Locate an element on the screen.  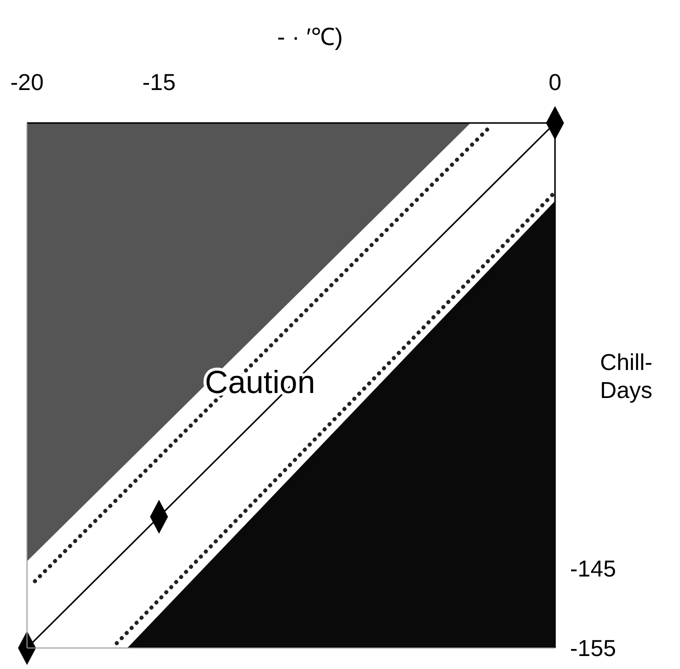
y-axis-title: Chill-Days is located at coordinates (626, 376).